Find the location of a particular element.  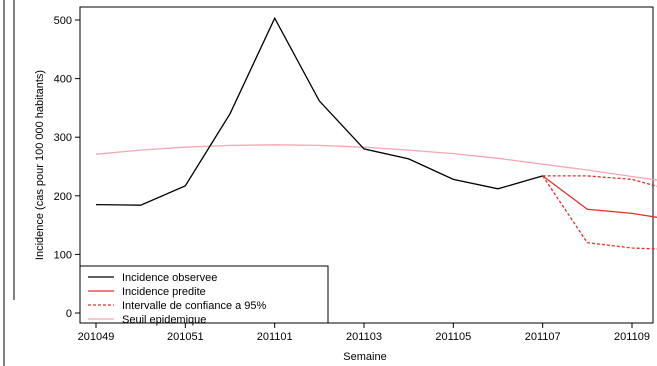

series-line-incidence-predite is located at coordinates (599, 196).